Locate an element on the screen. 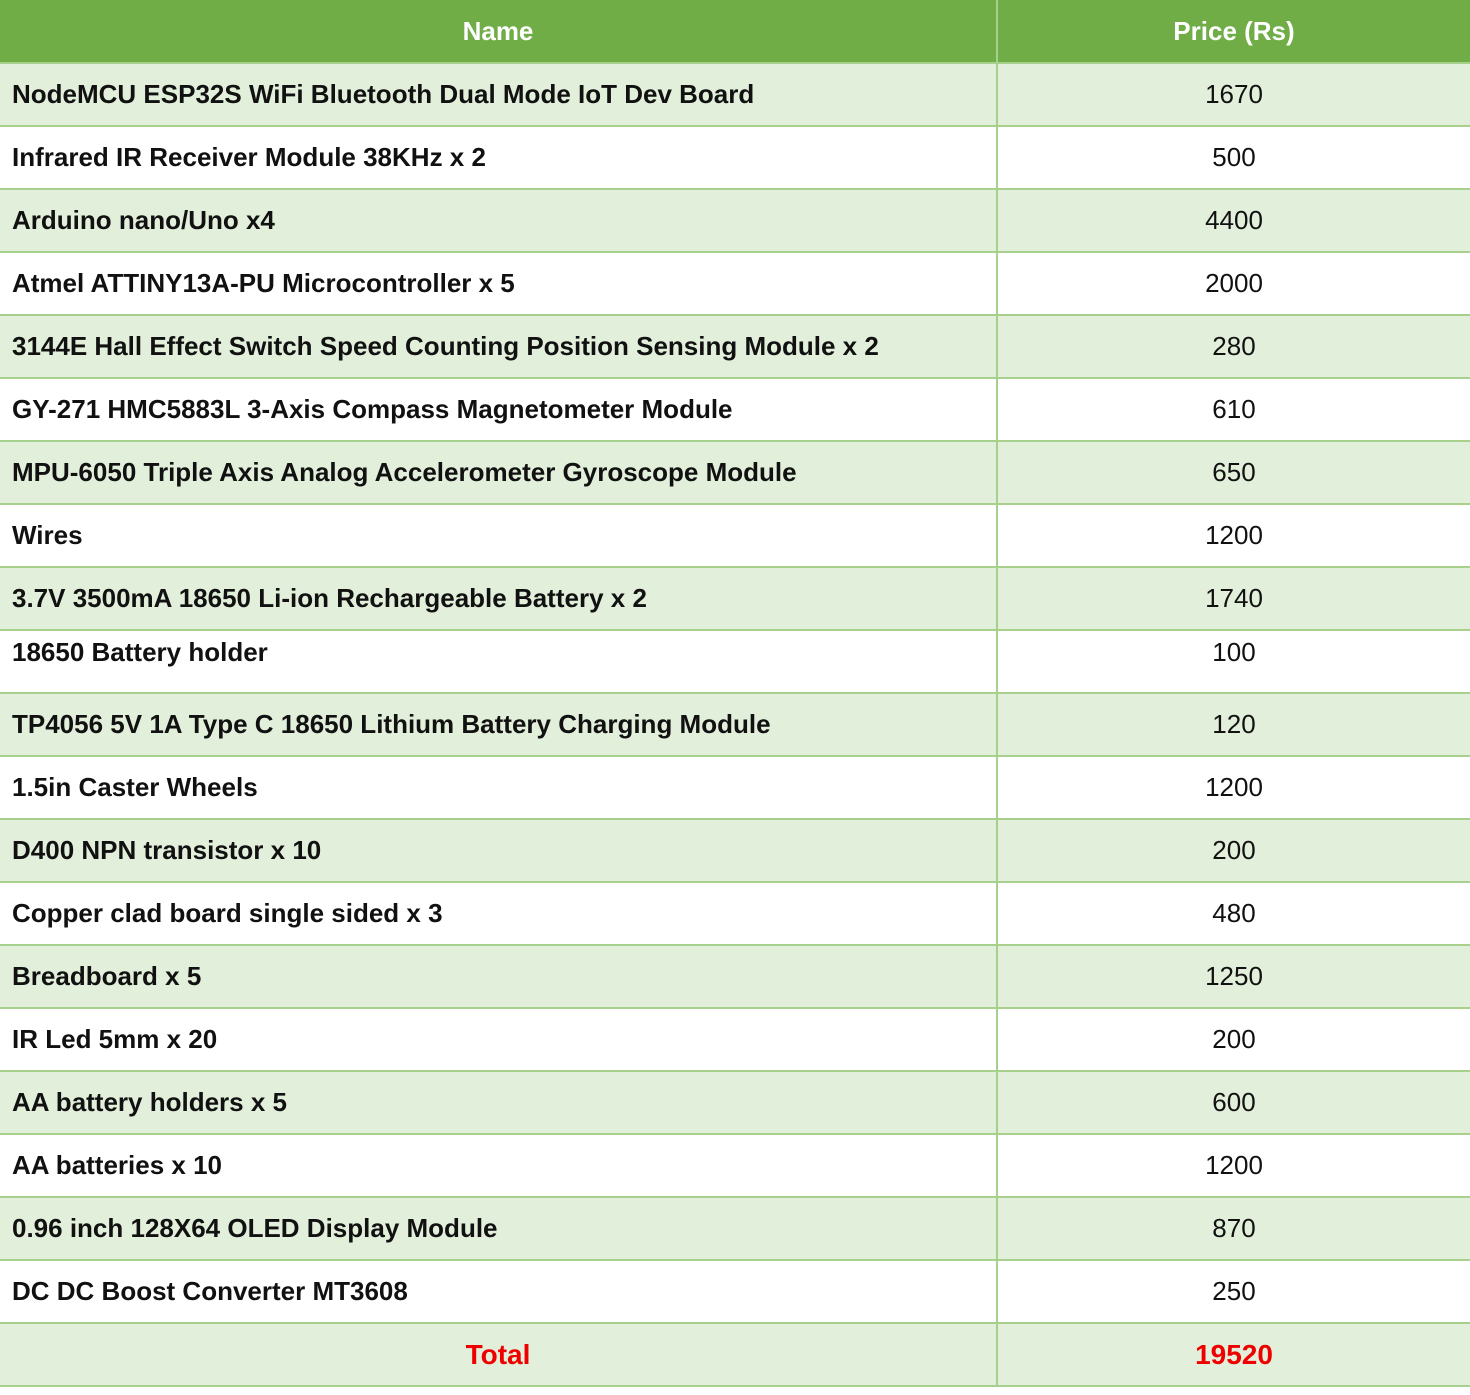 This screenshot has height=1395, width=1470. item-name: Atmel ATTINY13A-PU Microcontroller x 5 is located at coordinates (499, 284).